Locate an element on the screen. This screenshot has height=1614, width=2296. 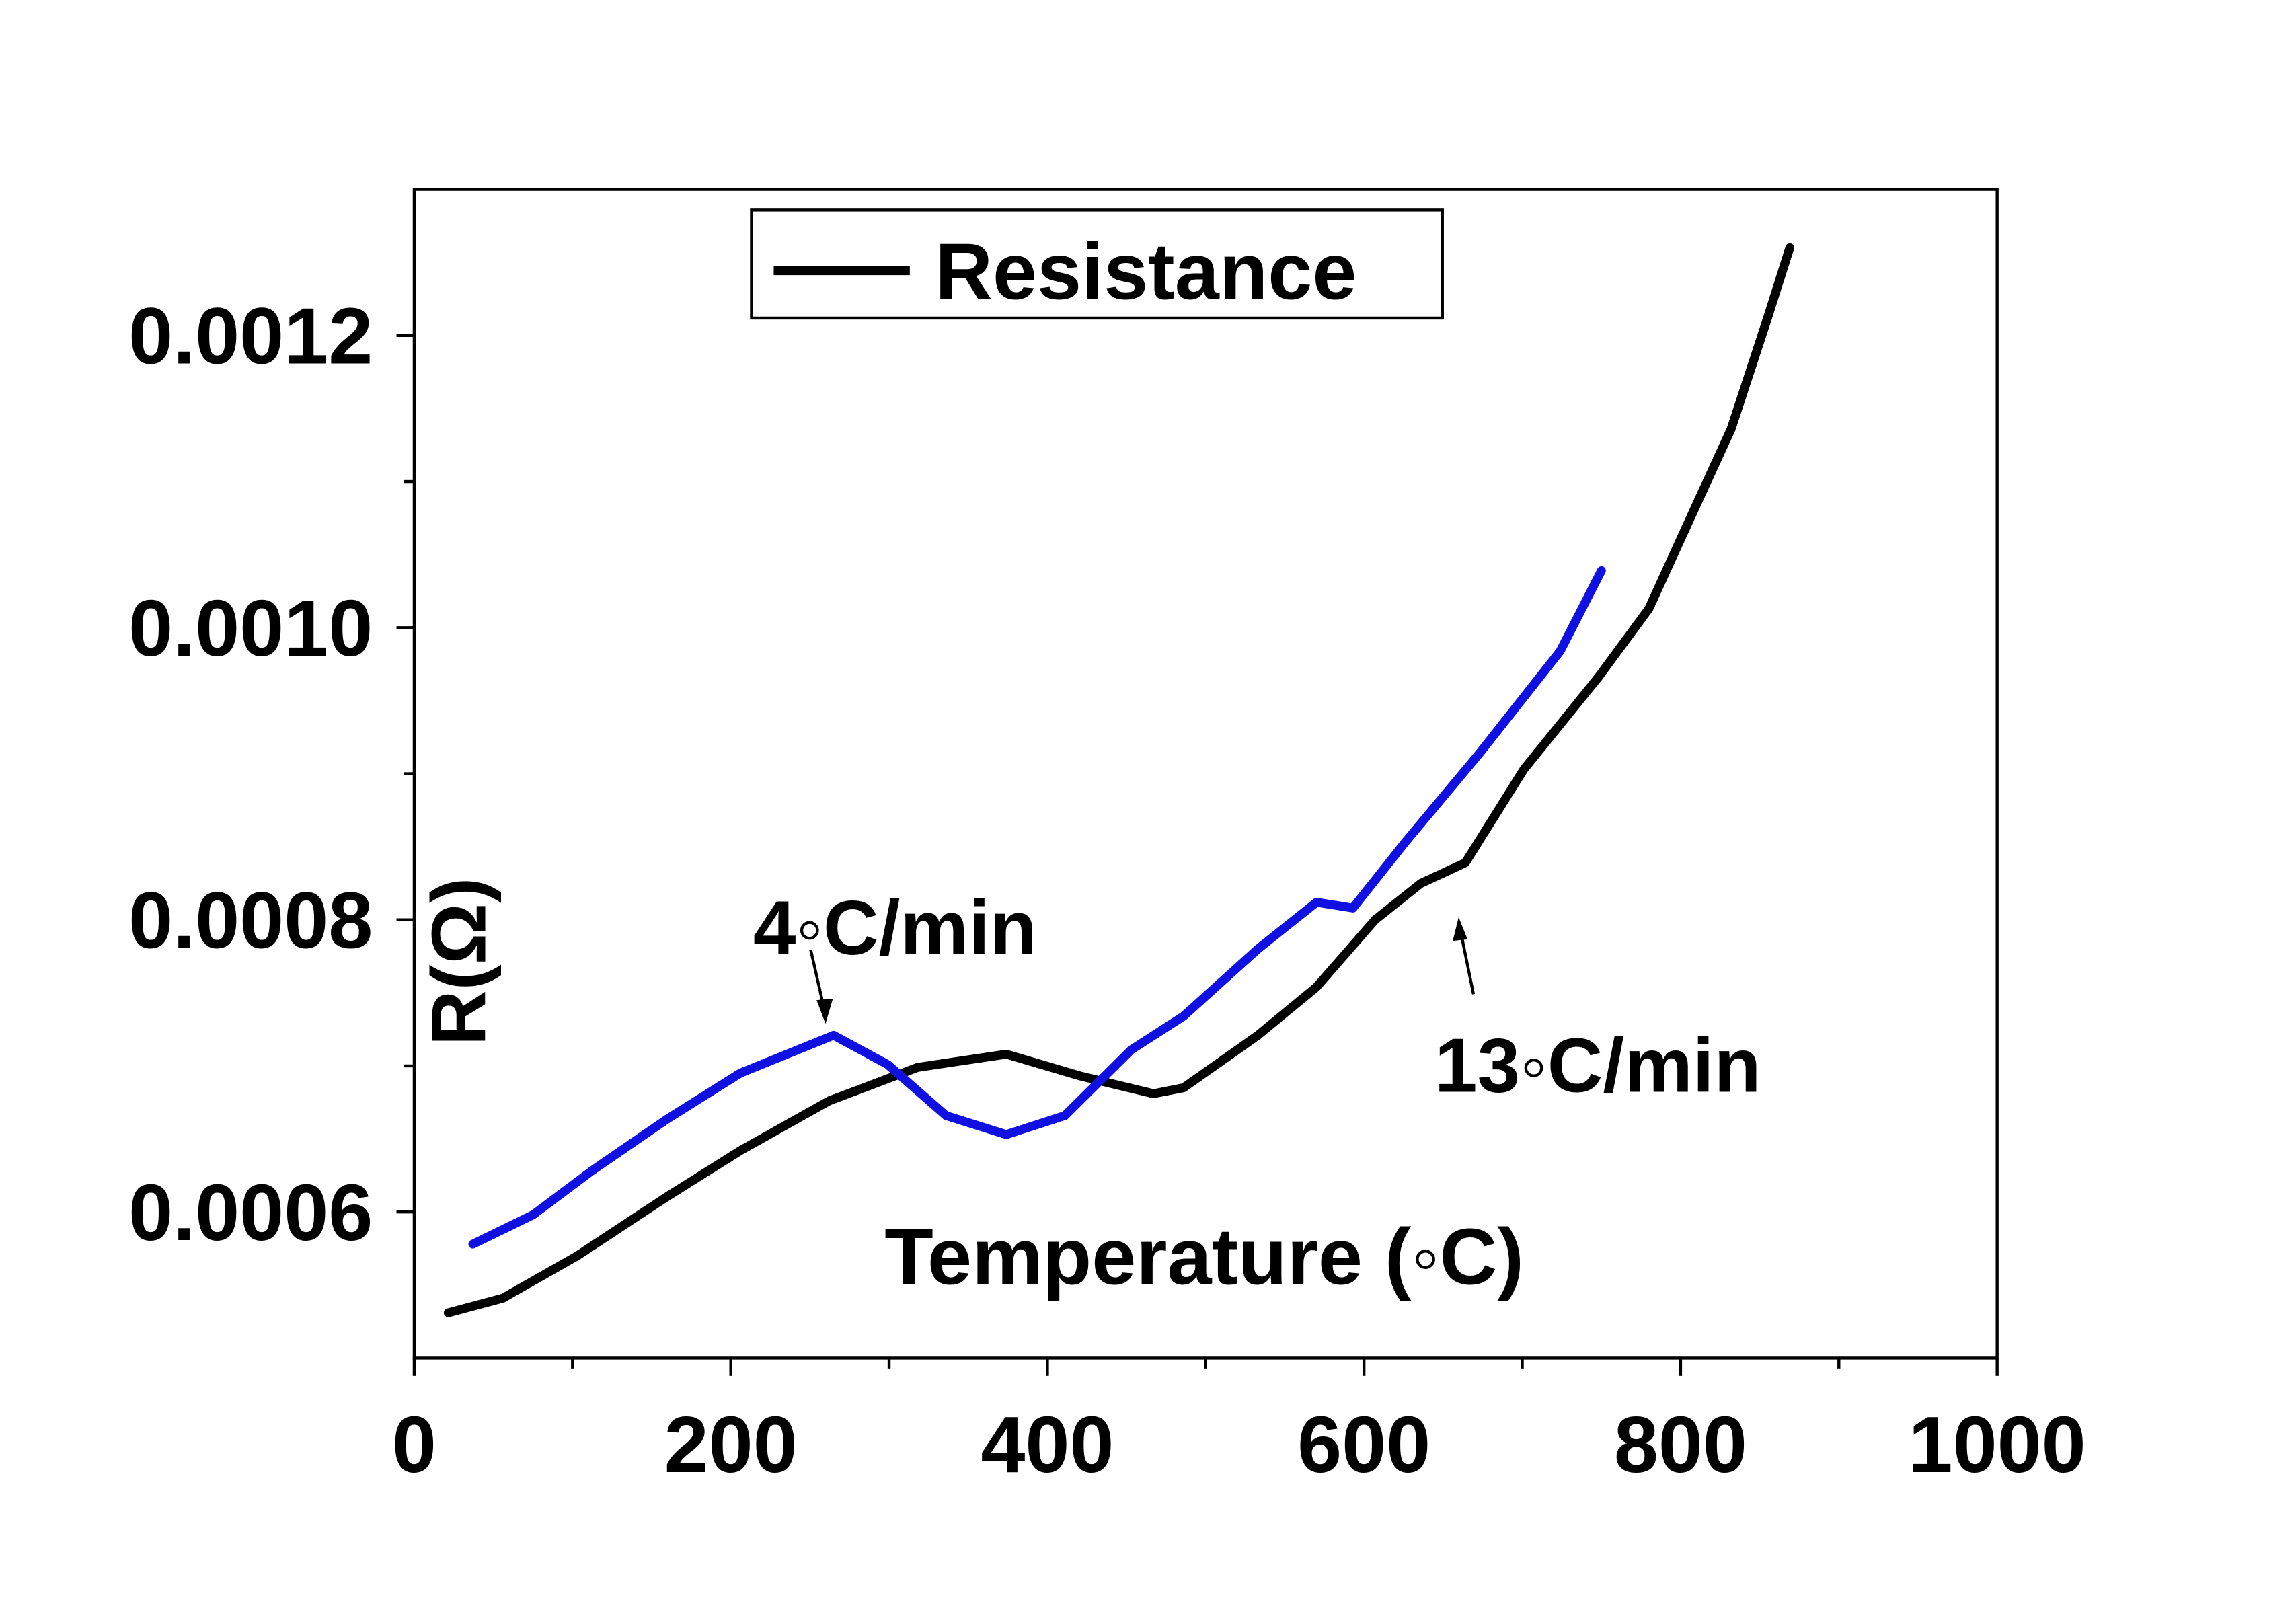
annotation: 13◦C/min is located at coordinates (1598, 1065).